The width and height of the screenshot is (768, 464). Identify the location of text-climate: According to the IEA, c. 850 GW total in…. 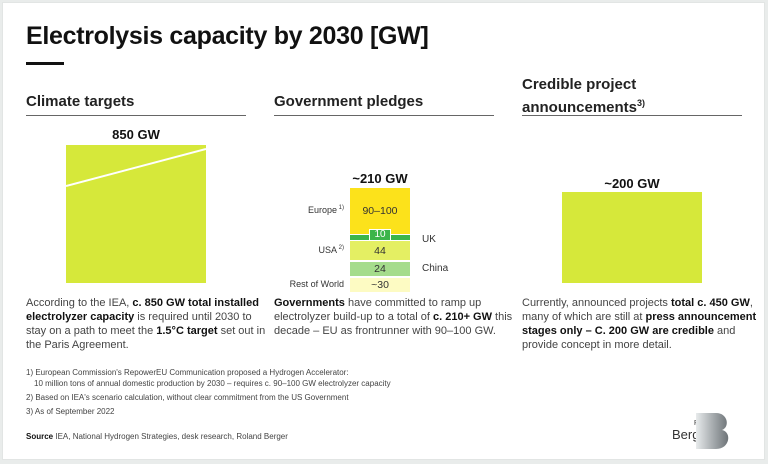
(146, 324).